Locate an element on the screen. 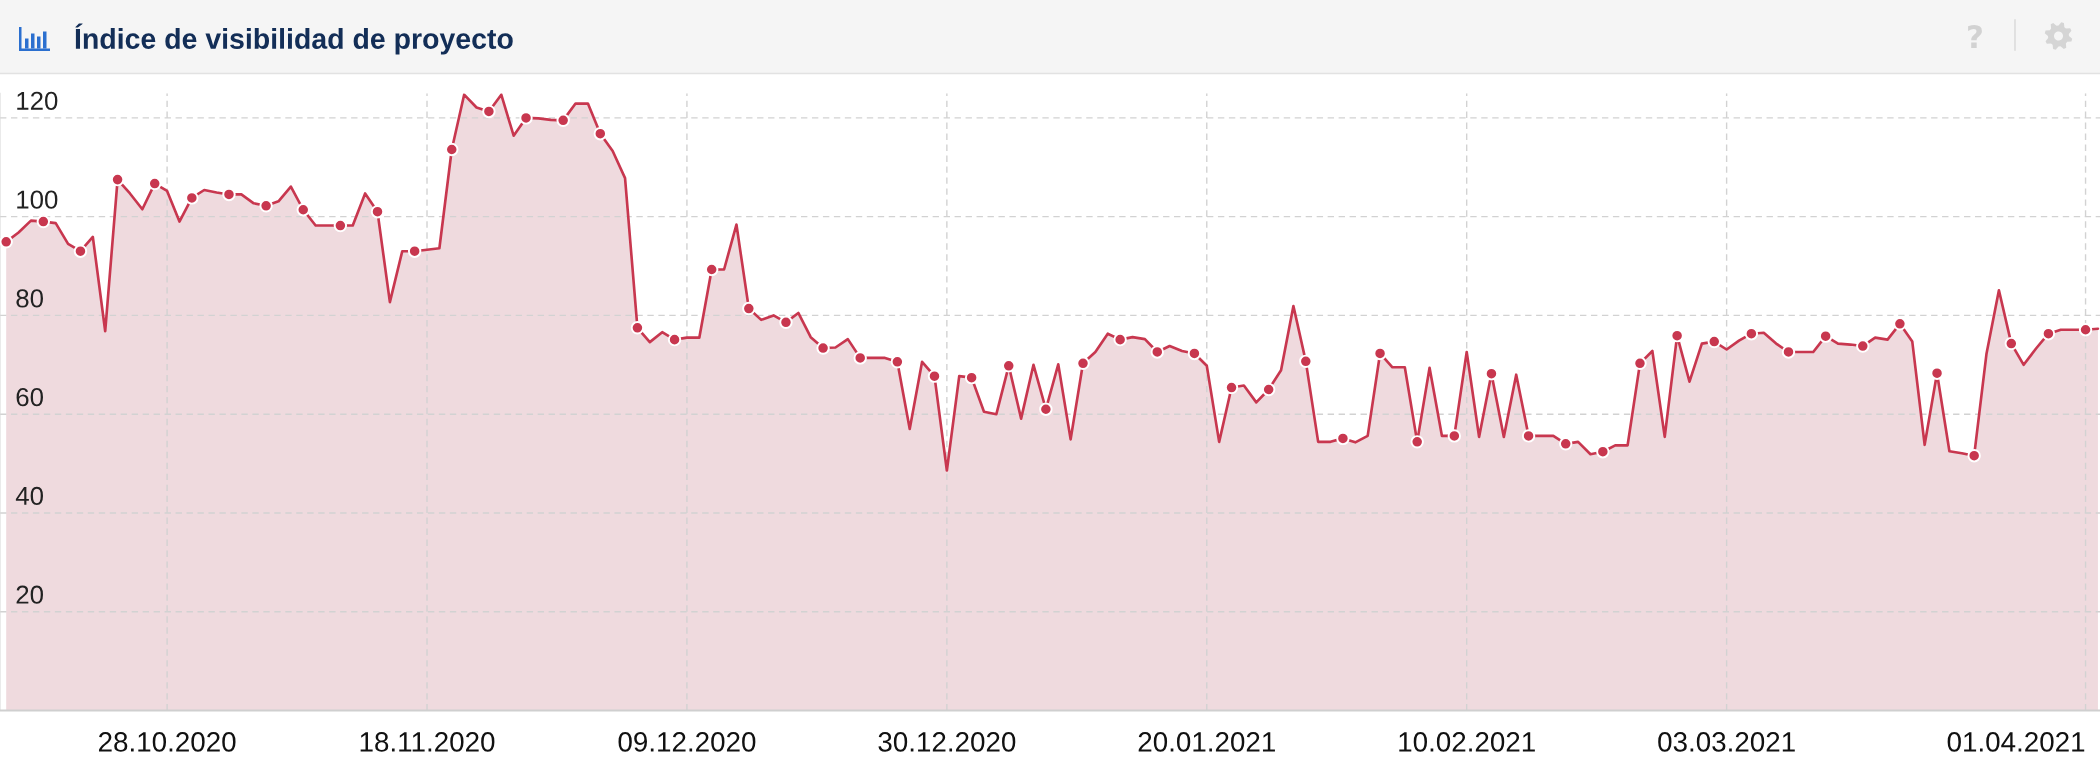 The height and width of the screenshot is (780, 2100). y-tick-label: 80 is located at coordinates (29, 298).